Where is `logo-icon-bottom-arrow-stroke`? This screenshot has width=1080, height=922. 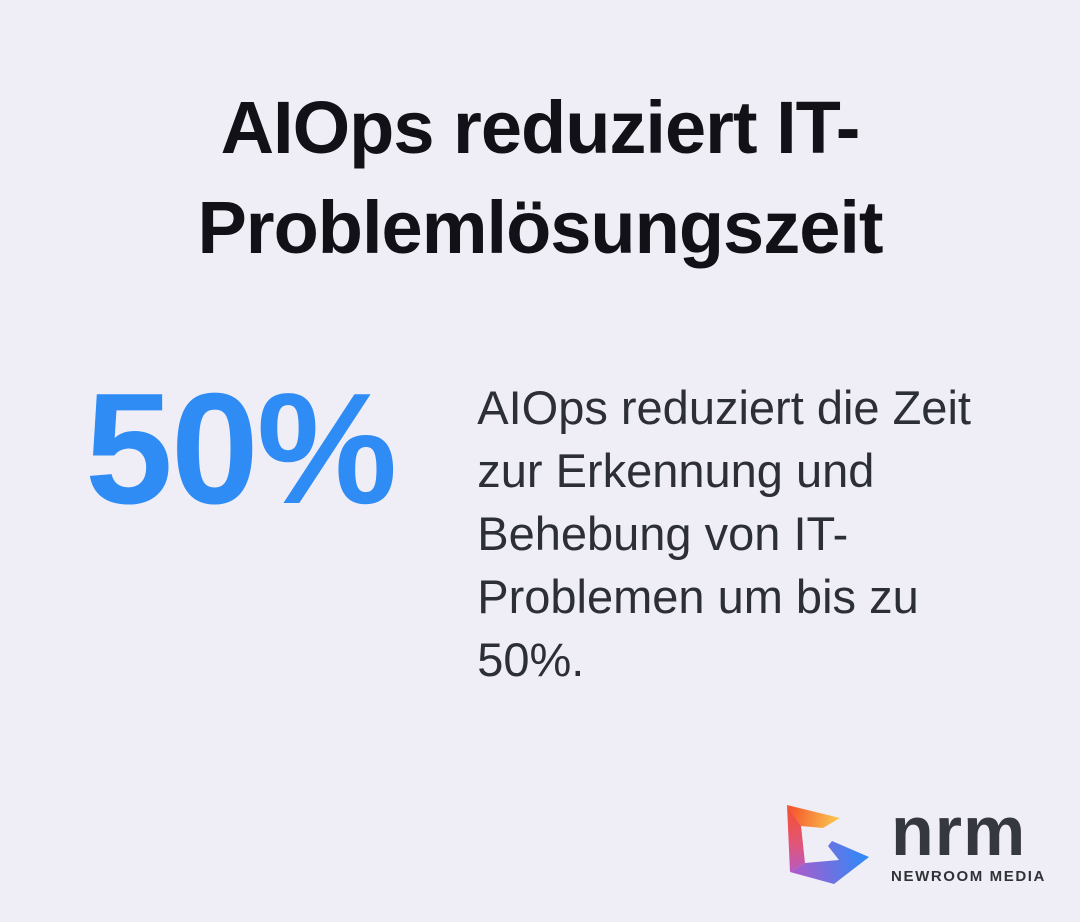
logo-icon-bottom-arrow-stroke is located at coordinates (830, 862).